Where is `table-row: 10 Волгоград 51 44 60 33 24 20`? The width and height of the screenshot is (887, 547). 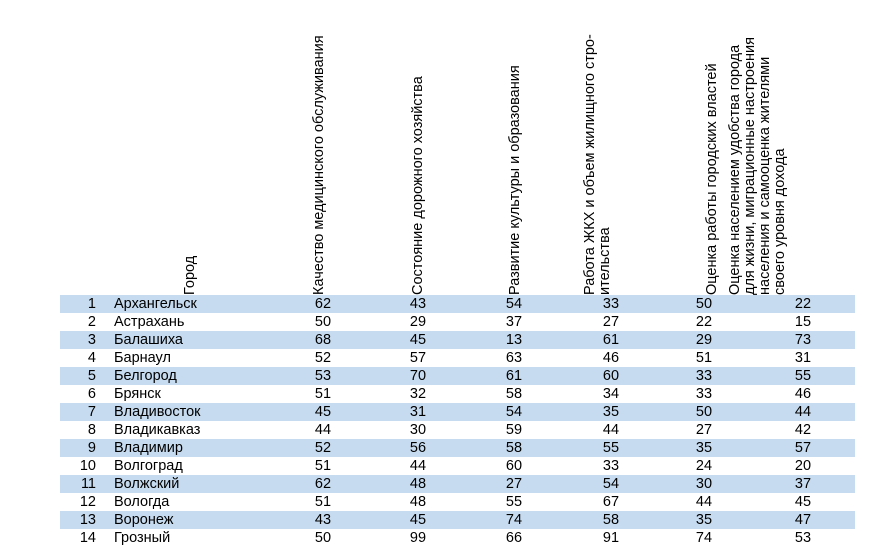 table-row: 10 Волгоград 51 44 60 33 24 20 is located at coordinates (457, 466).